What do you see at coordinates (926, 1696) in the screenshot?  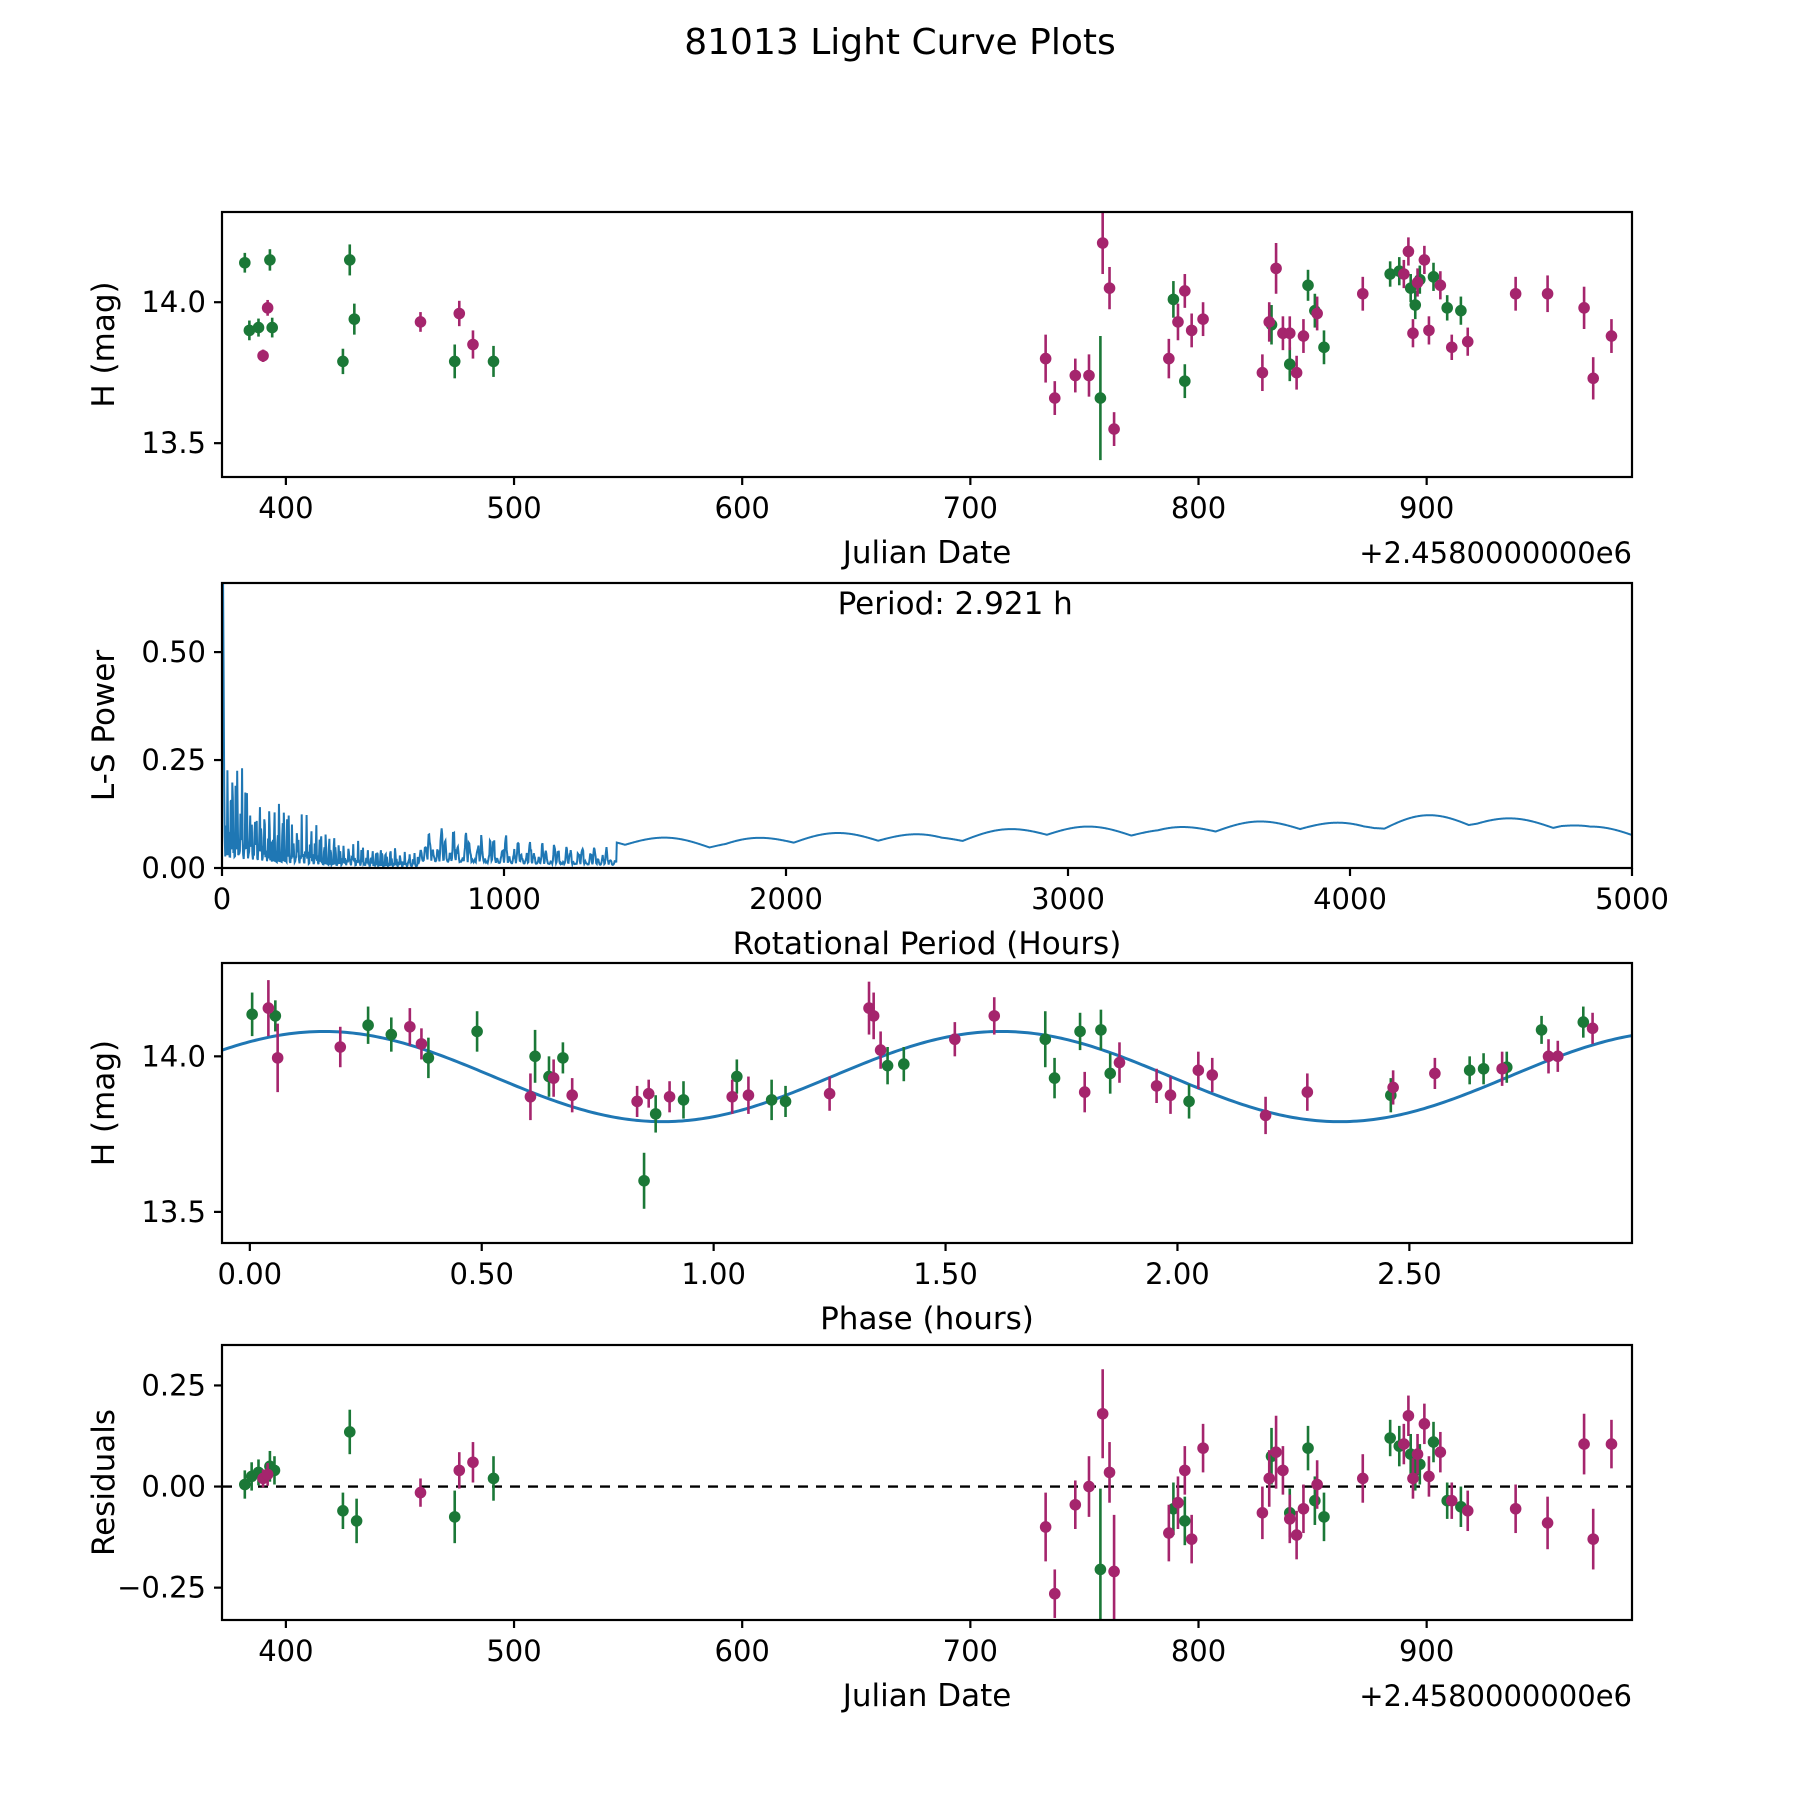 I see `panel-residuals-xaxis-label: Julian Date` at bounding box center [926, 1696].